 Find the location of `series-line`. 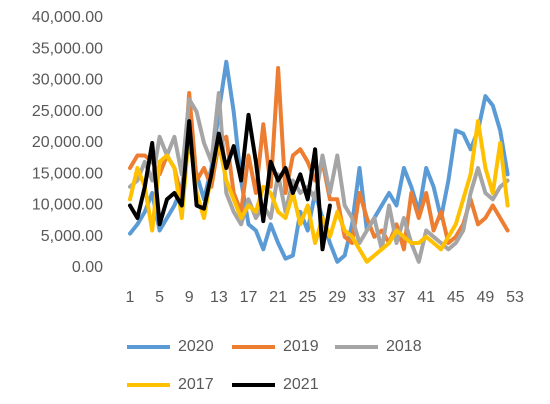

series-line is located at coordinates (230, 182).